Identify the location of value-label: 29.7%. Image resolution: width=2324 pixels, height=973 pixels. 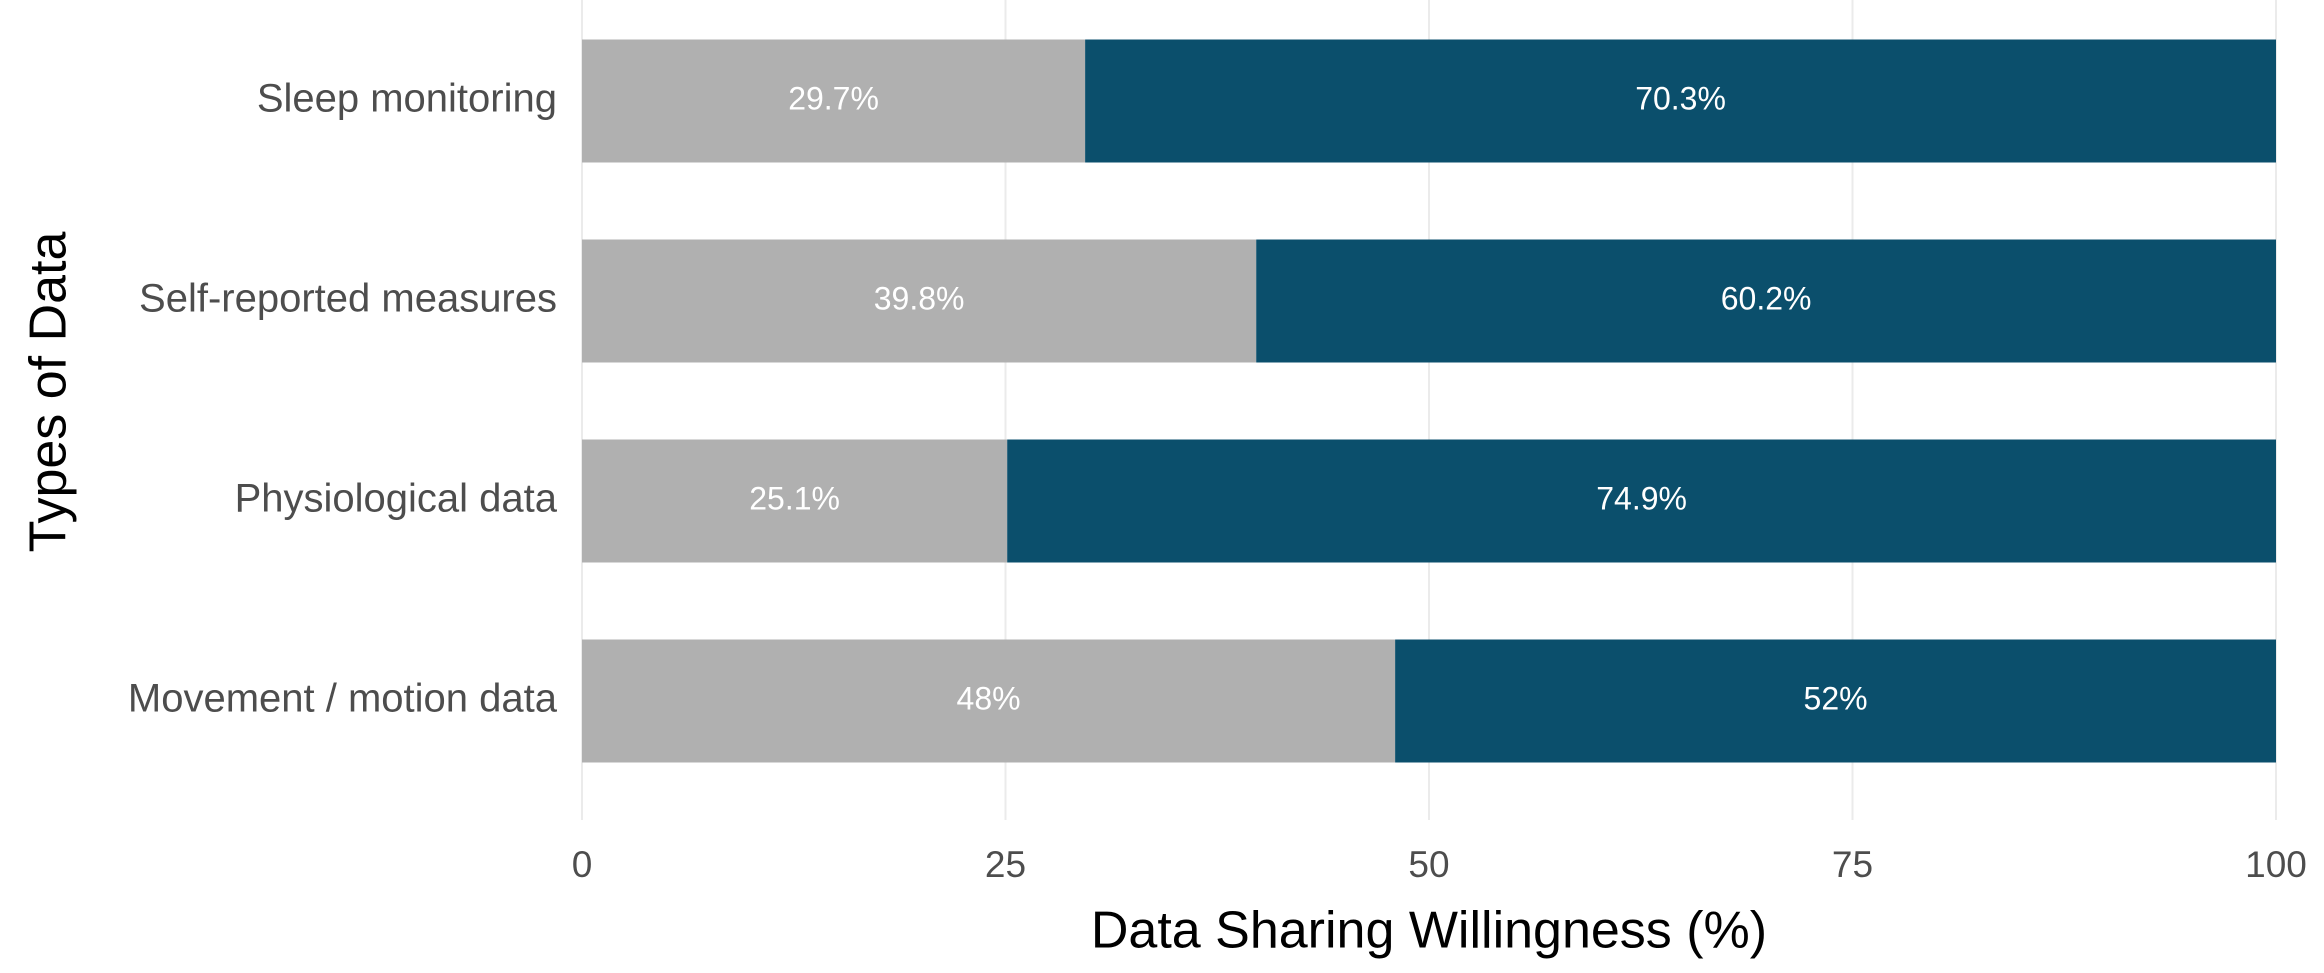
(833, 98).